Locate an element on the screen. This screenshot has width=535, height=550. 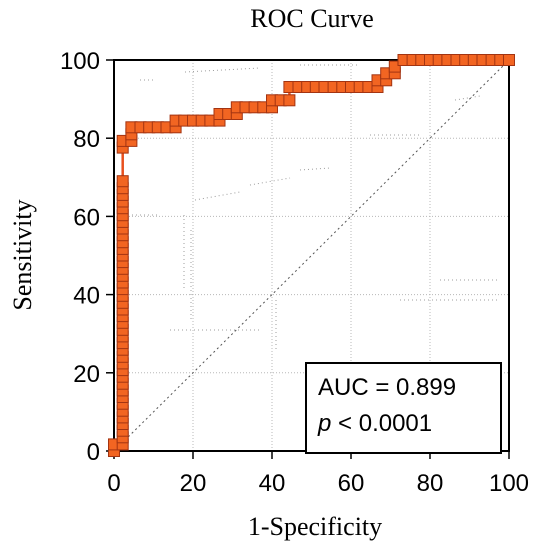
annotation-frame is located at coordinates (403, 408).